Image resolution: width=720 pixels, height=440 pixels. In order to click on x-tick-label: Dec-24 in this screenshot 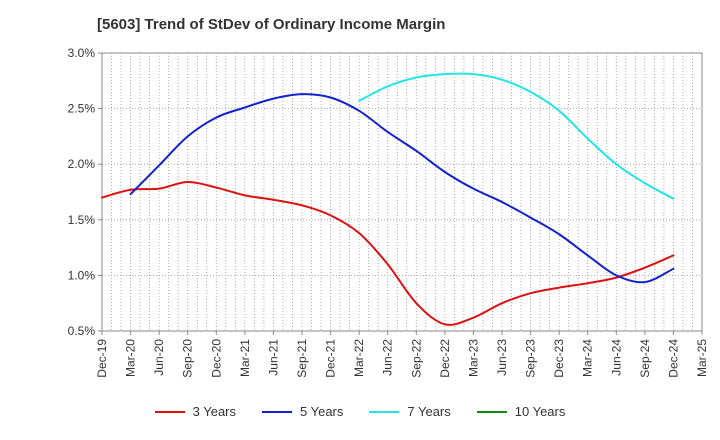, I will do `click(673, 358)`.